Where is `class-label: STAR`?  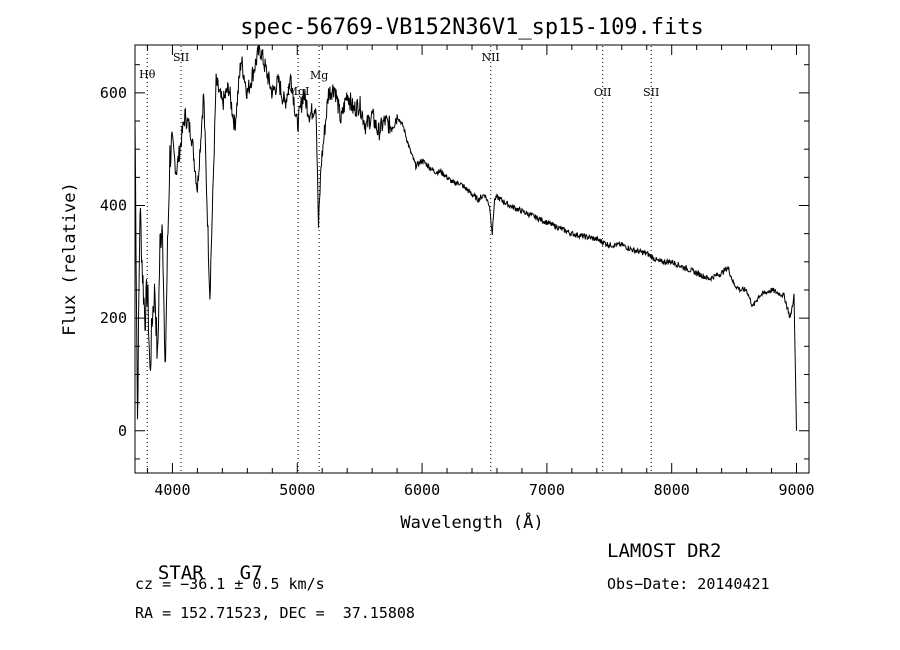 class-label: STAR is located at coordinates (180, 573).